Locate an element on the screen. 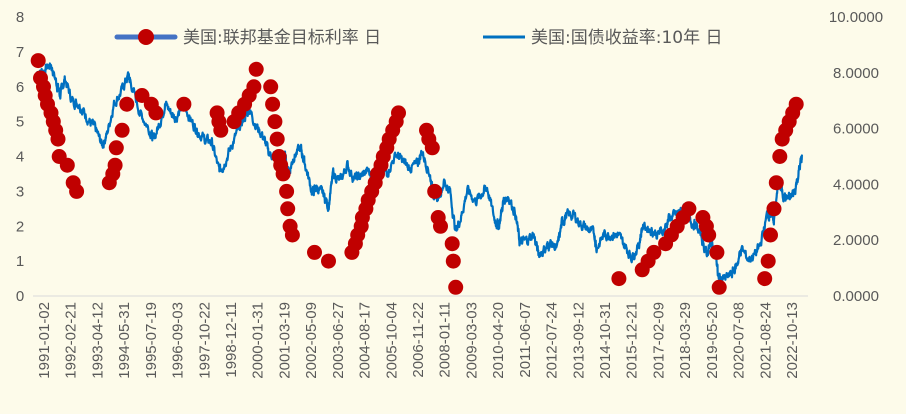  x-tick-label: 1995-07-19 is located at coordinates (151, 340).